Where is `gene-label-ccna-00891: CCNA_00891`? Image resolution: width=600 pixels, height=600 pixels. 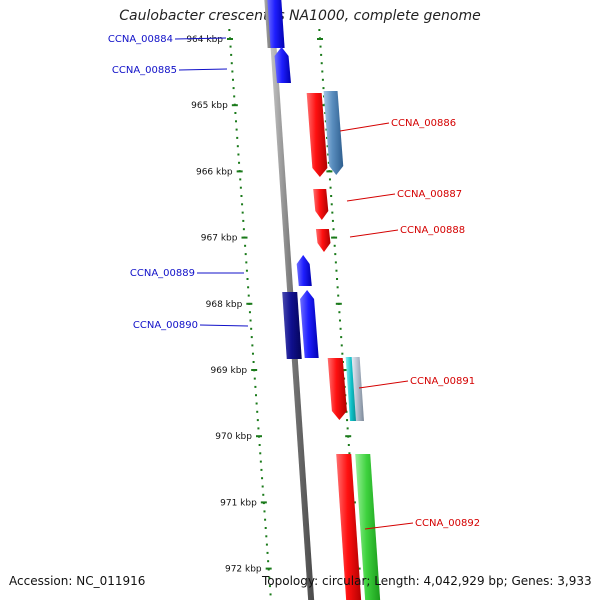
gene-label-ccna-00891: CCNA_00891 is located at coordinates (416, 382).